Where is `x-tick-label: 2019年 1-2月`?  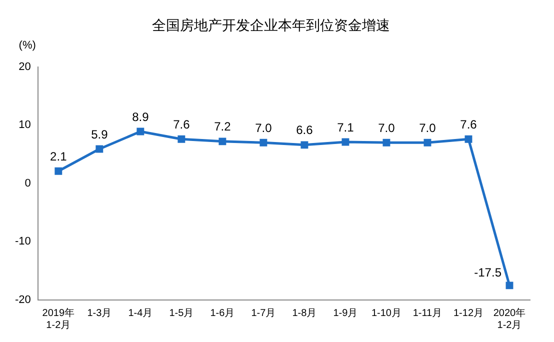 x-tick-label: 2019年 1-2月 is located at coordinates (58, 318).